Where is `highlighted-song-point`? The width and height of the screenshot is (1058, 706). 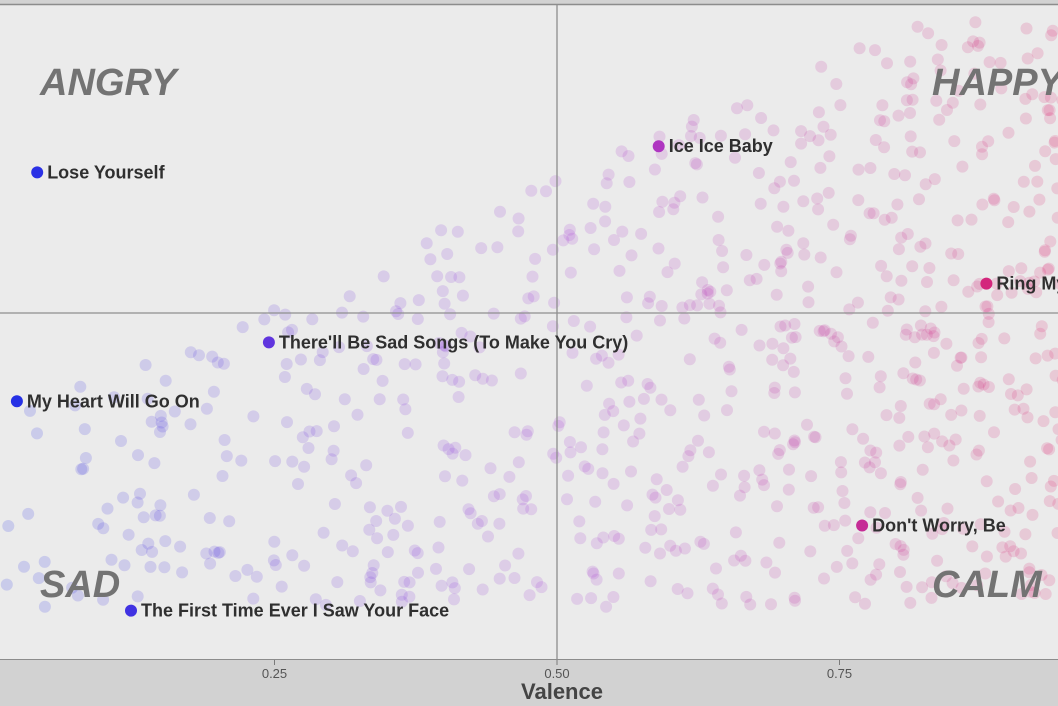 highlighted-song-point is located at coordinates (986, 283).